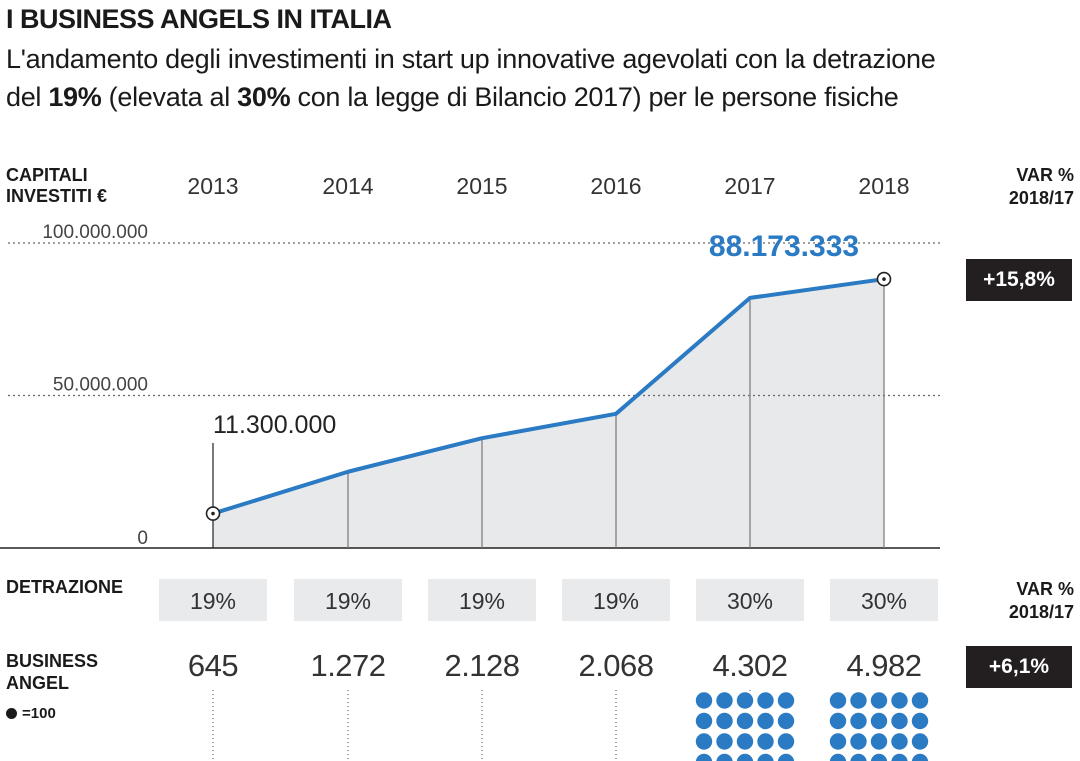 This screenshot has width=1080, height=761. What do you see at coordinates (57, 196) in the screenshot?
I see `capital-label-line-2: INVESTITI €` at bounding box center [57, 196].